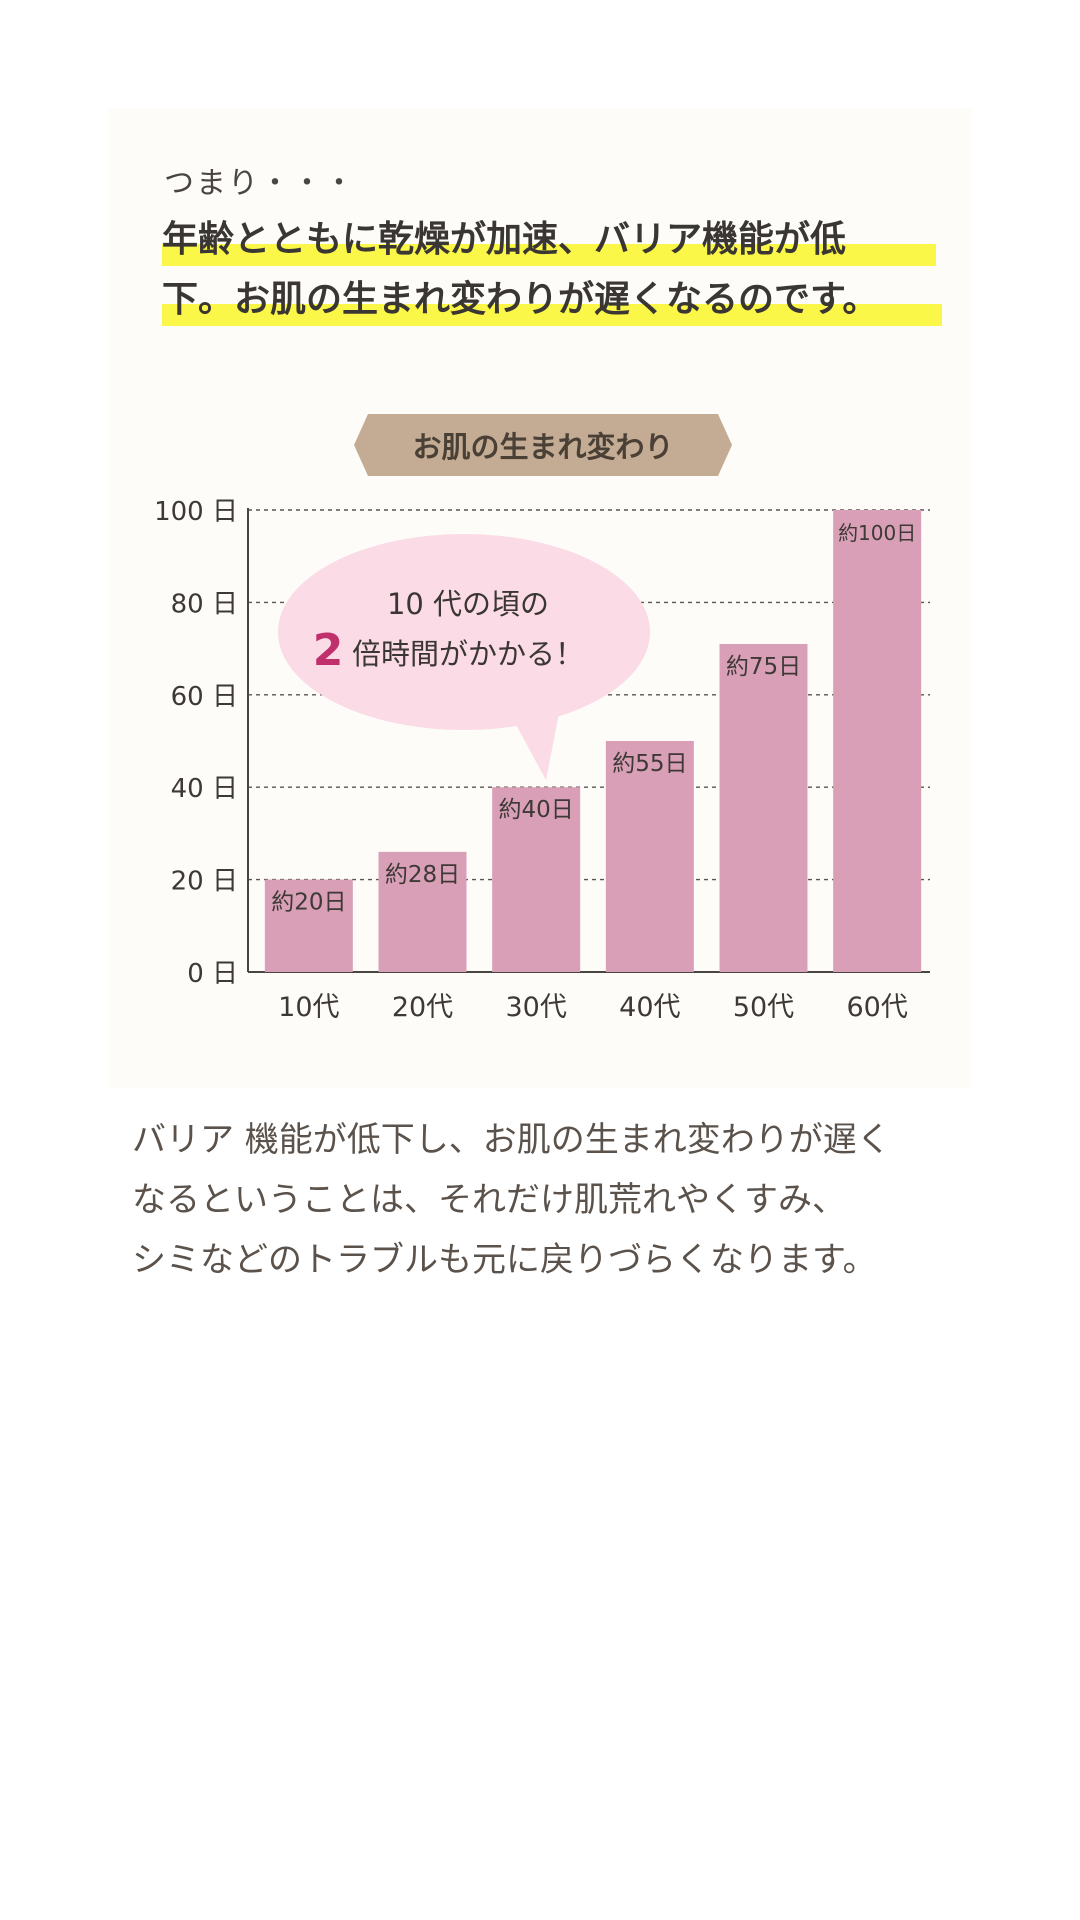  Describe the element at coordinates (204, 789) in the screenshot. I see `y-tick-label: 40 日` at that location.